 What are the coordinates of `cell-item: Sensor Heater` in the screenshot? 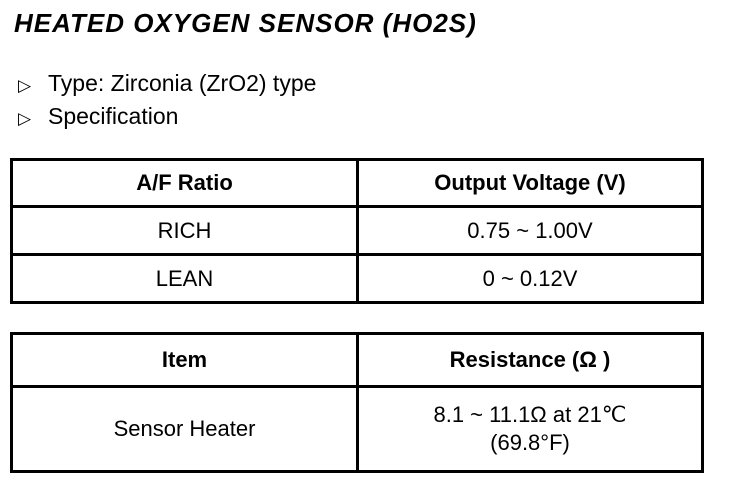 It's located at (184, 429).